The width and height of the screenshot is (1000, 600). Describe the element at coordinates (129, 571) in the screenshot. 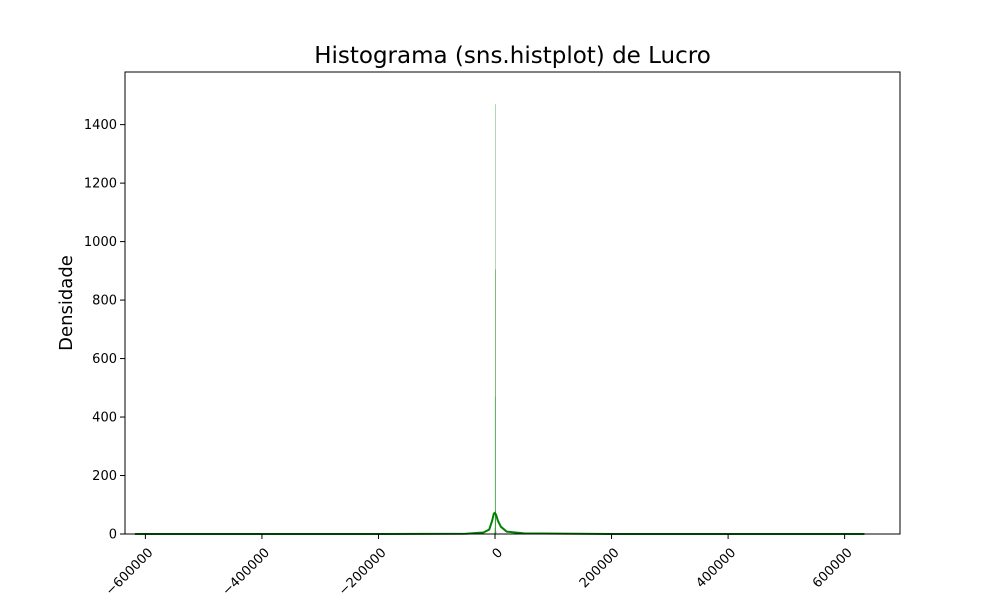

I see `x-tick-label-0: −600000` at that location.